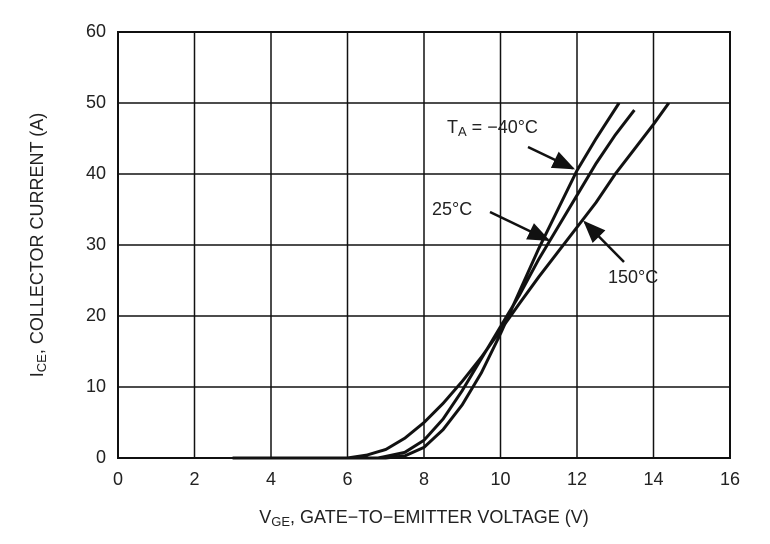 The image size is (770, 544). What do you see at coordinates (280, 521) in the screenshot?
I see `x-axis-label-part-subscript: GE` at bounding box center [280, 521].